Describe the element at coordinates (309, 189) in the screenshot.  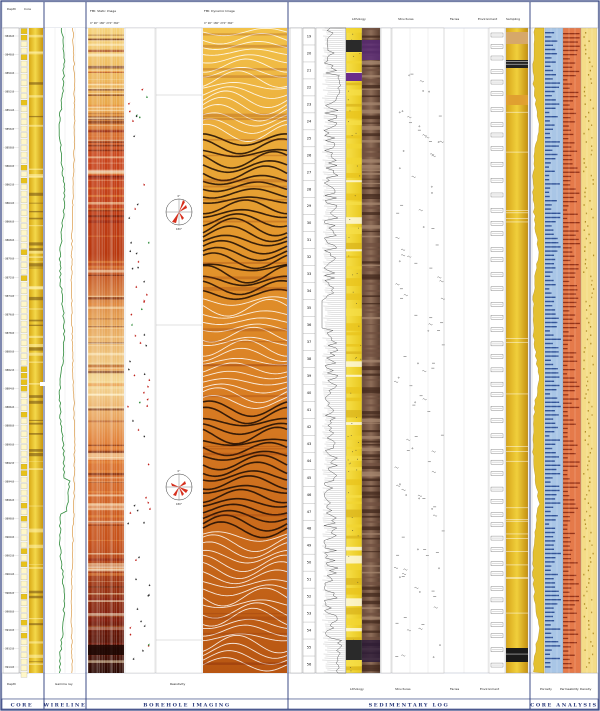
I see `core-number: 28` at that location.